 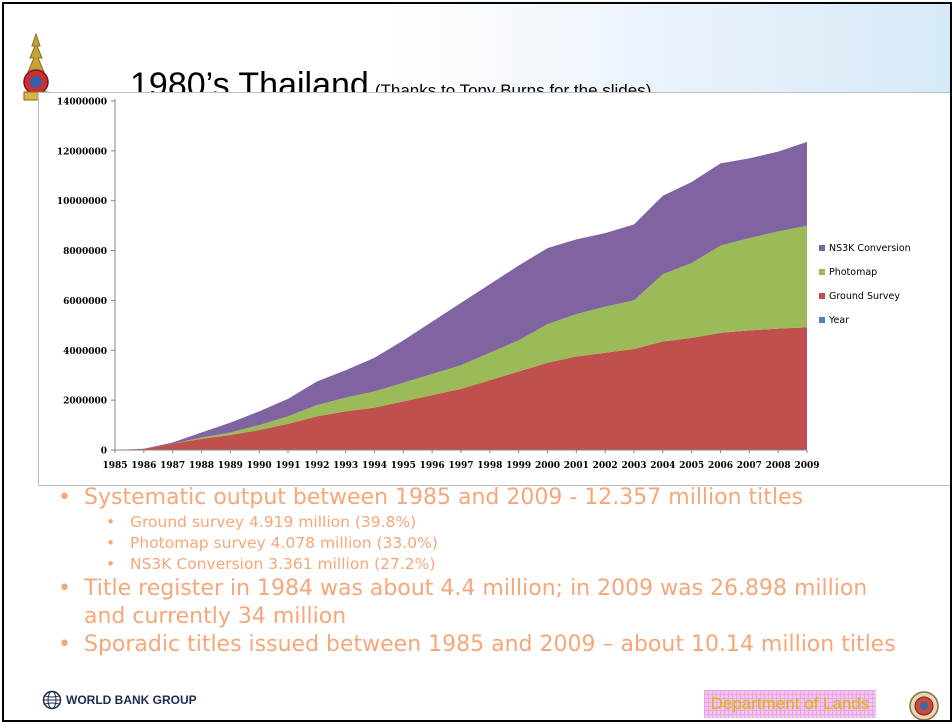 I want to click on x-tick-label: 1993, so click(x=345, y=466).